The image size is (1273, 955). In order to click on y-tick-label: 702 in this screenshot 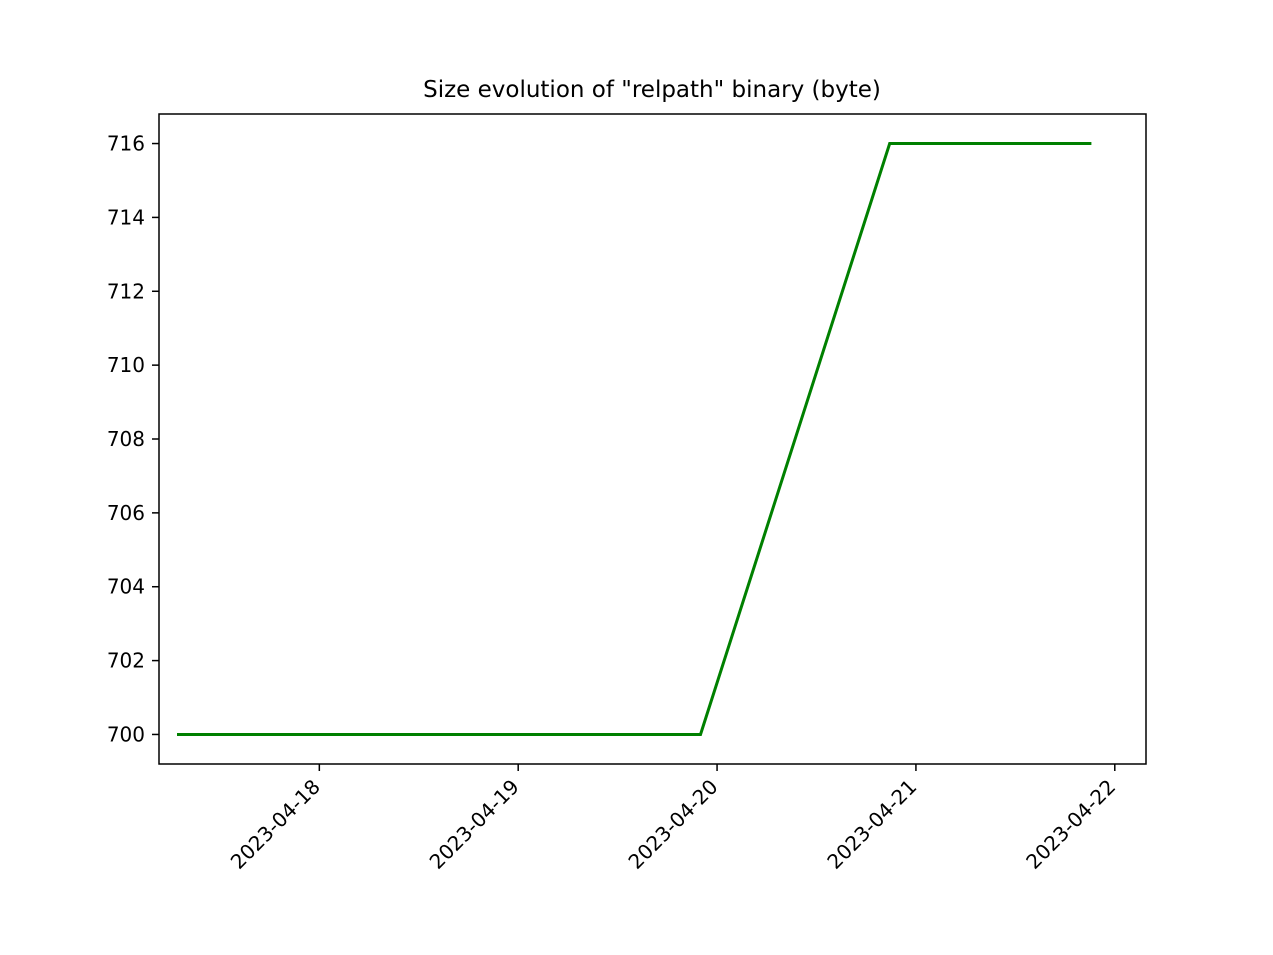, I will do `click(126, 661)`.